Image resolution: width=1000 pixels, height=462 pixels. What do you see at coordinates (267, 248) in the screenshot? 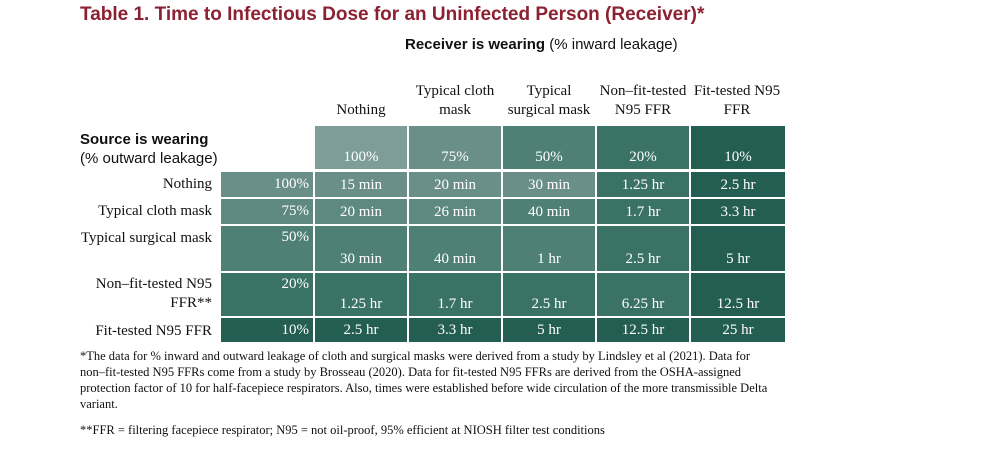
I see `row-pct-surgical: 50%` at bounding box center [267, 248].